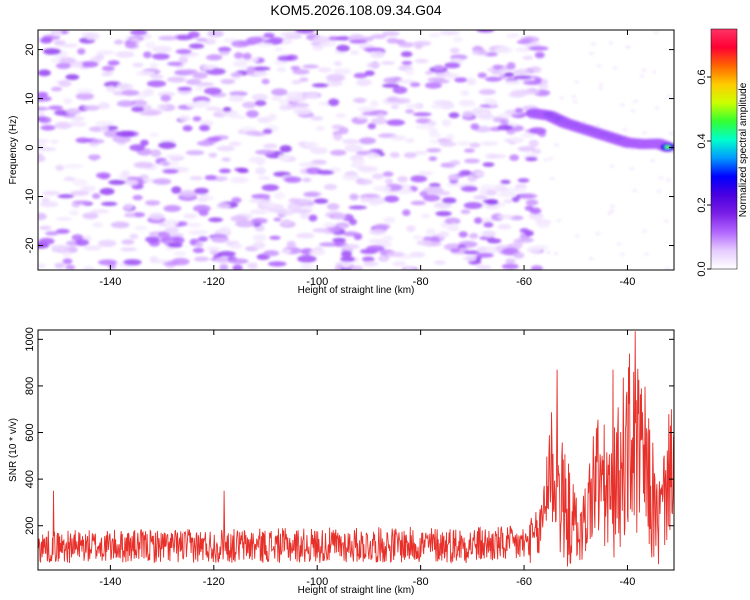  What do you see at coordinates (30, 526) in the screenshot?
I see `y-tick-label: 200` at bounding box center [30, 526].